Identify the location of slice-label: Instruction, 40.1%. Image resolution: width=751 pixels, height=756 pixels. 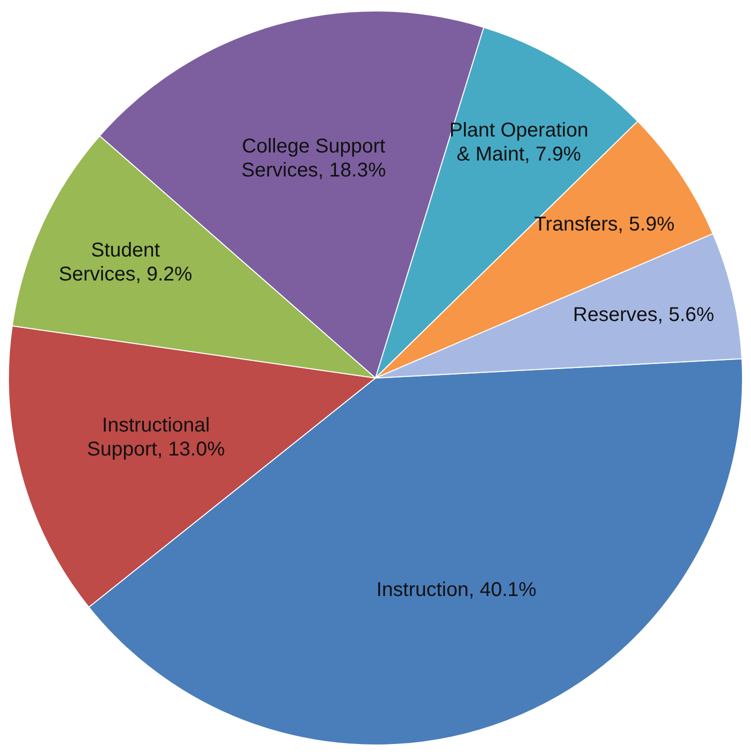
(456, 590).